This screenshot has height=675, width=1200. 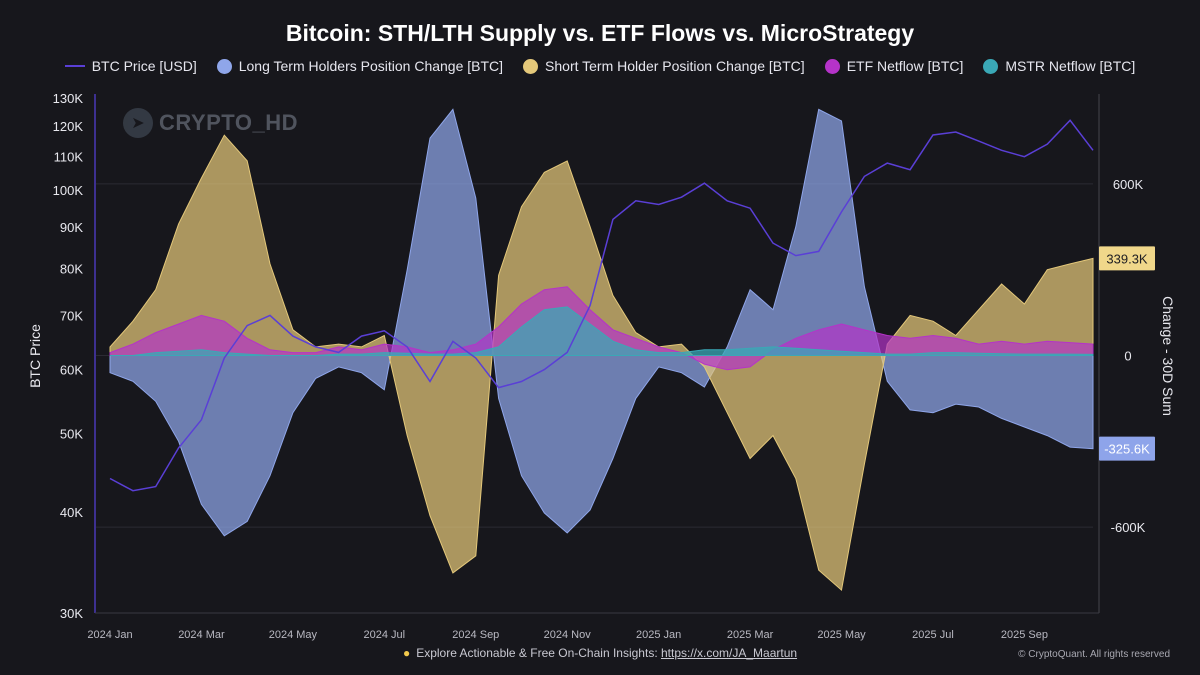 I want to click on copyright: © CryptoQuant. All rights reserved, so click(x=1094, y=654).